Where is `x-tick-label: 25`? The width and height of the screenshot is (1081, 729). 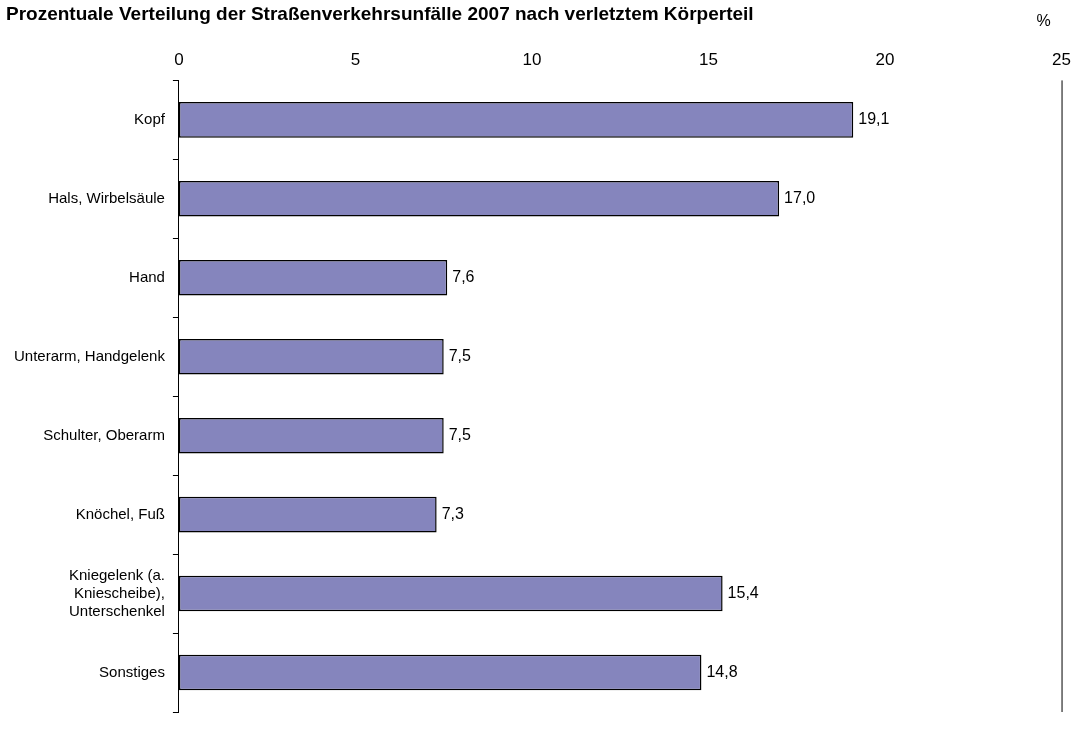
x-tick-label: 25 is located at coordinates (1062, 59).